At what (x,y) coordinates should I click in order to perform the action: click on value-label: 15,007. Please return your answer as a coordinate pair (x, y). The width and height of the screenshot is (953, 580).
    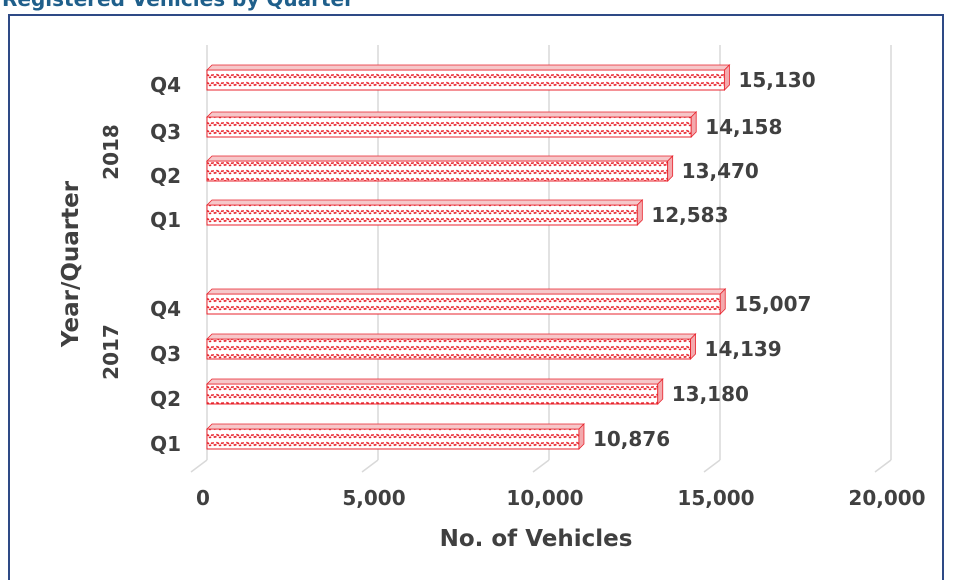
    Looking at the image, I should click on (772, 304).